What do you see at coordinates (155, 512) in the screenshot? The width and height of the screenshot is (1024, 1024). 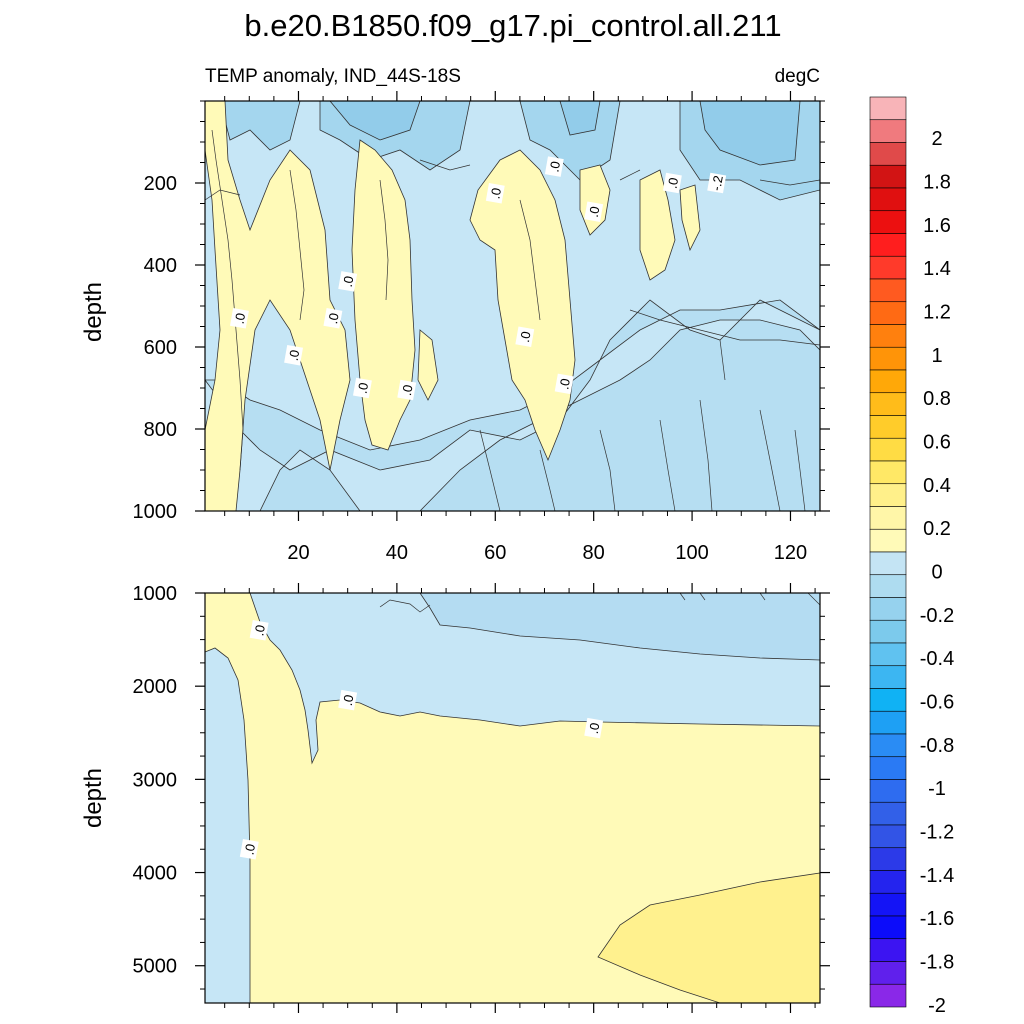 I see `upper-y-tick-label: 1000` at bounding box center [155, 512].